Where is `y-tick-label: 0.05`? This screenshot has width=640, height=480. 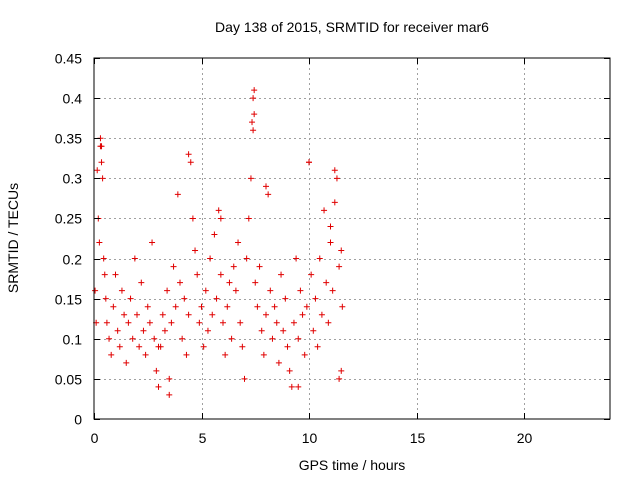
y-tick-label: 0.05 is located at coordinates (68, 380).